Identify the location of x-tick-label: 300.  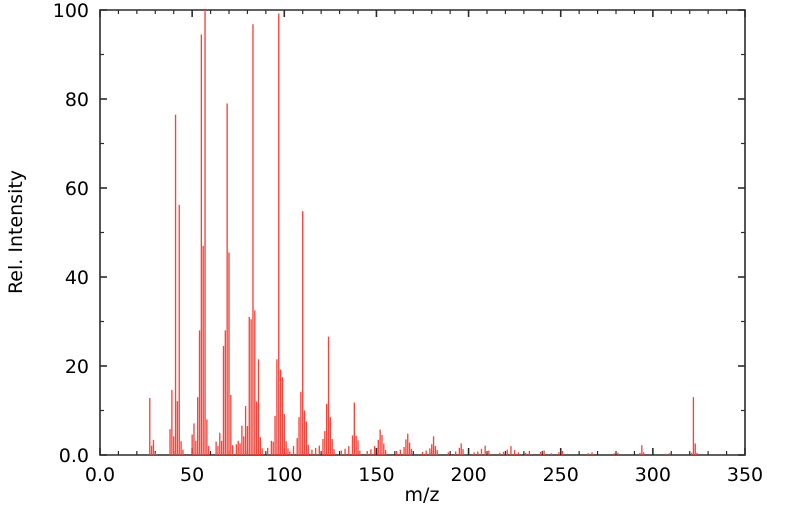
(653, 475).